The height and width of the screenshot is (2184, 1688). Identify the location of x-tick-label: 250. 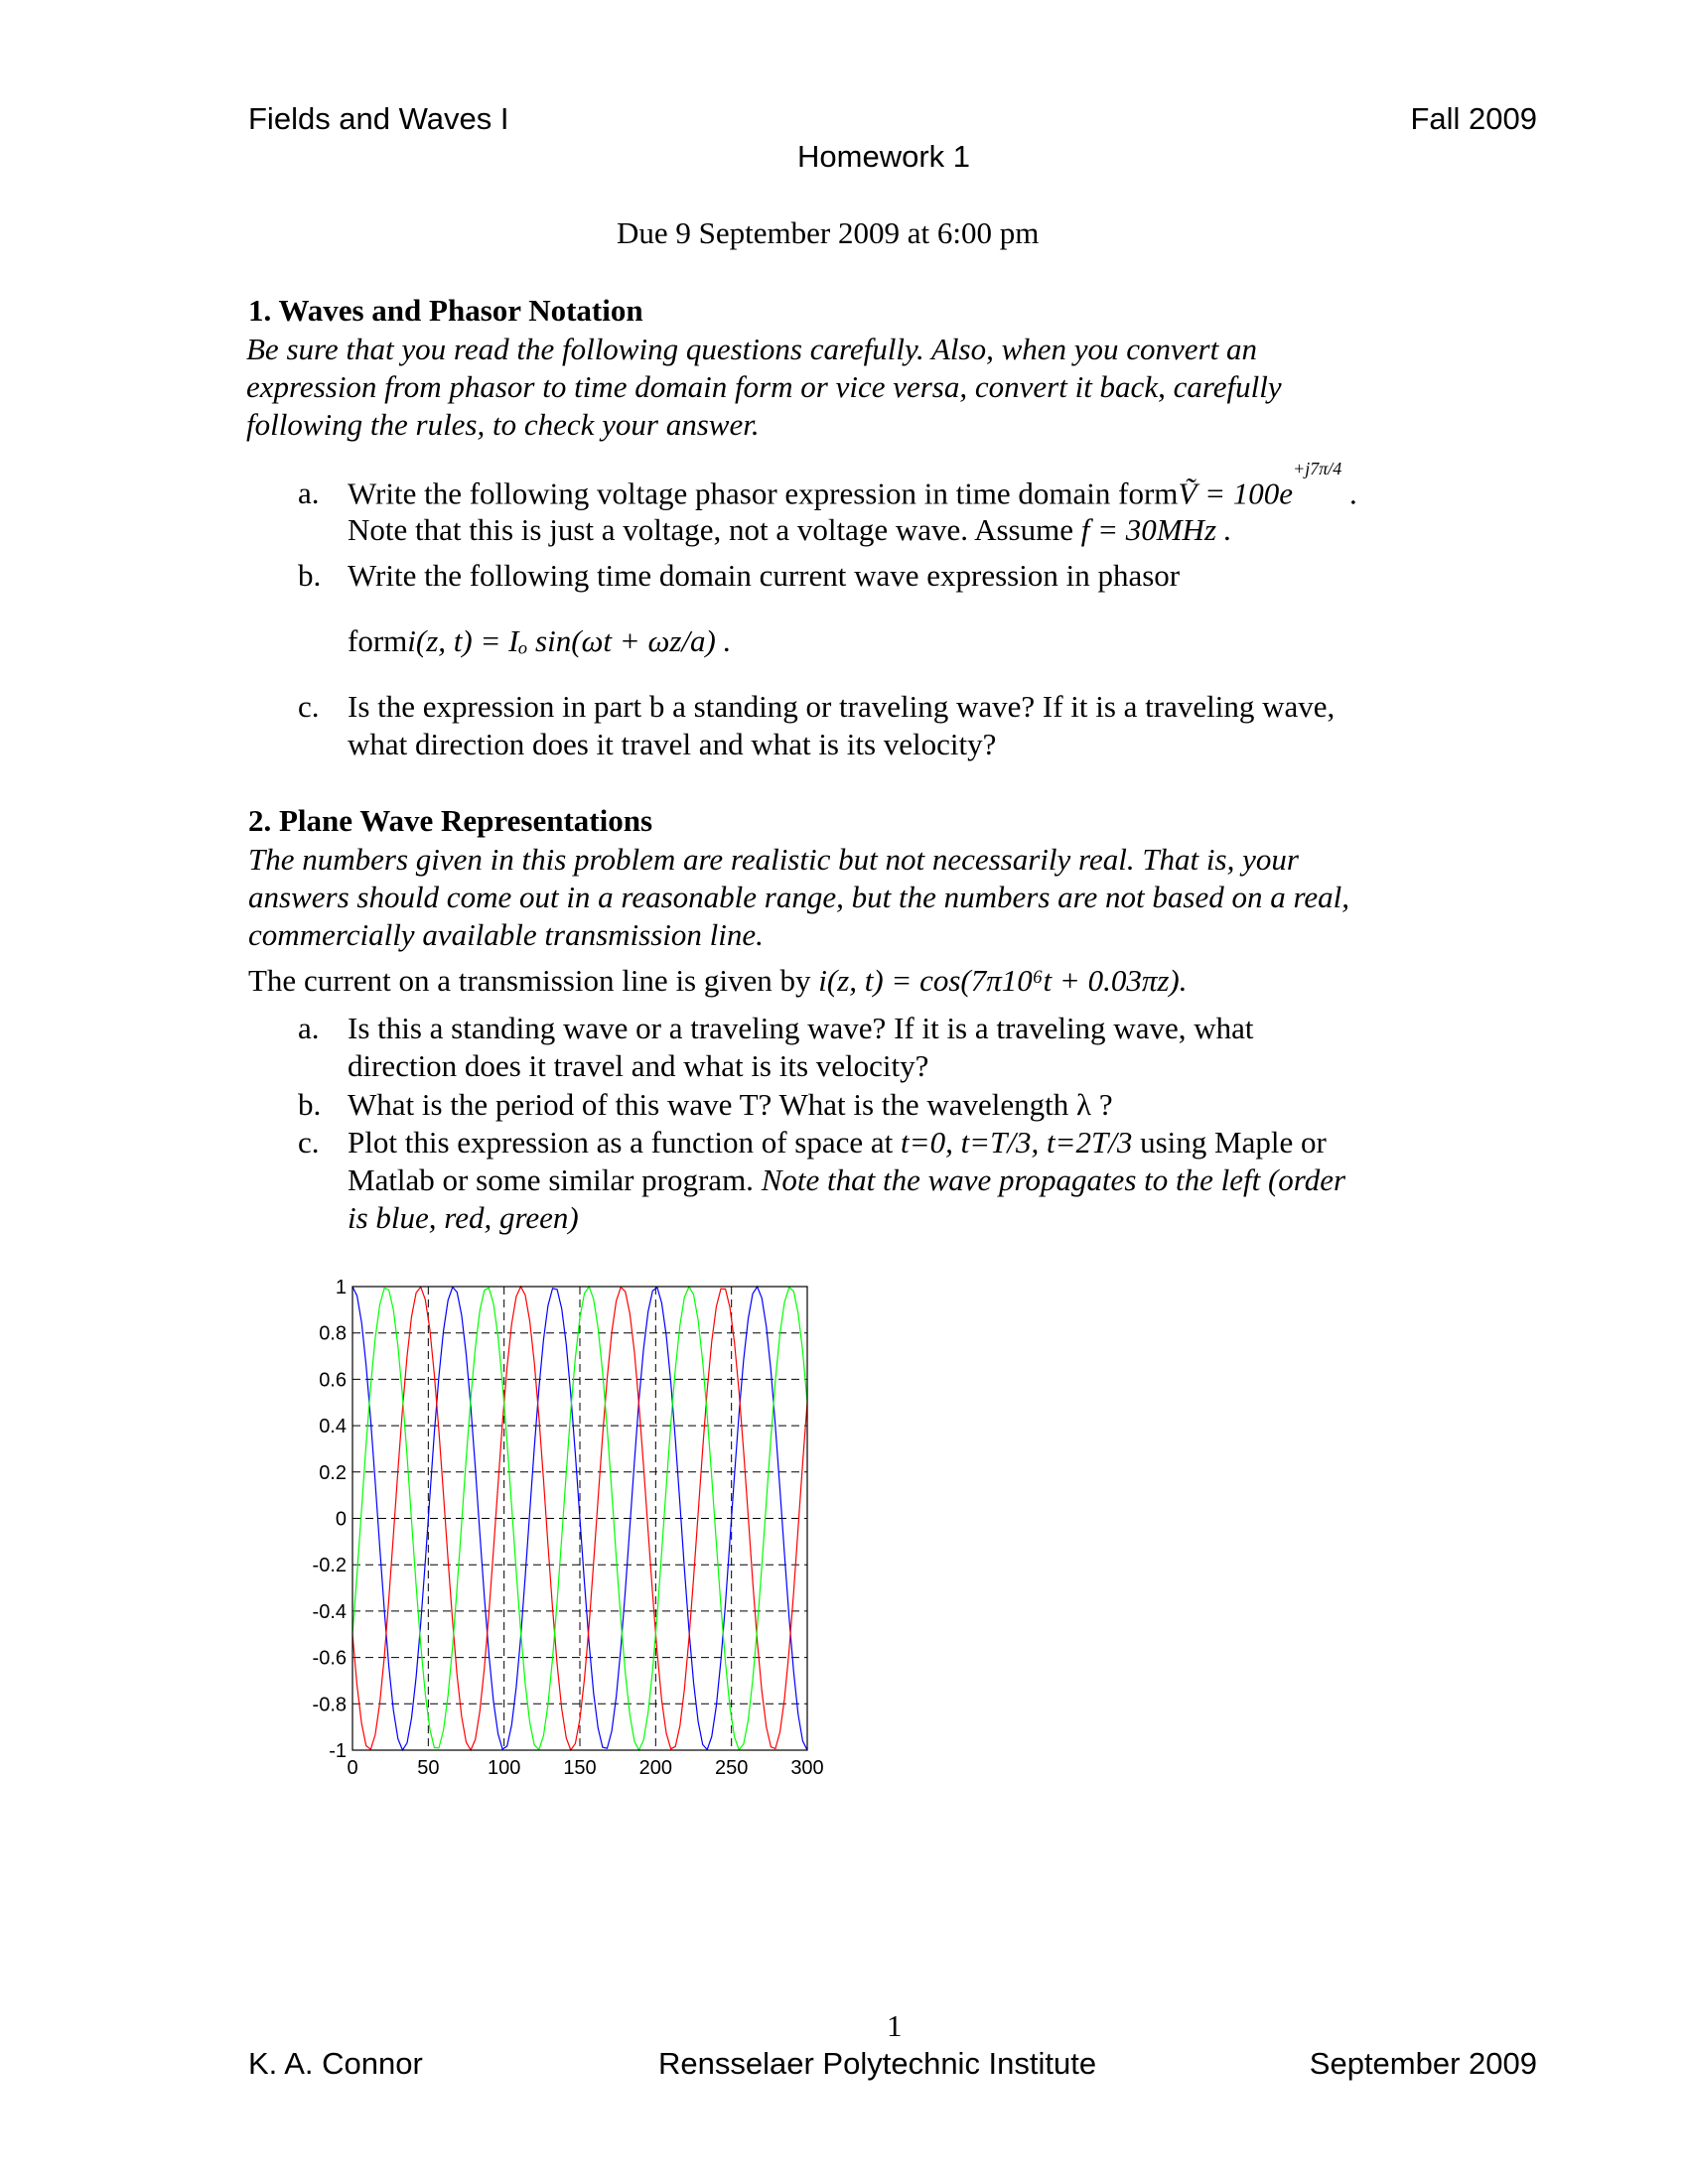
(731, 1768).